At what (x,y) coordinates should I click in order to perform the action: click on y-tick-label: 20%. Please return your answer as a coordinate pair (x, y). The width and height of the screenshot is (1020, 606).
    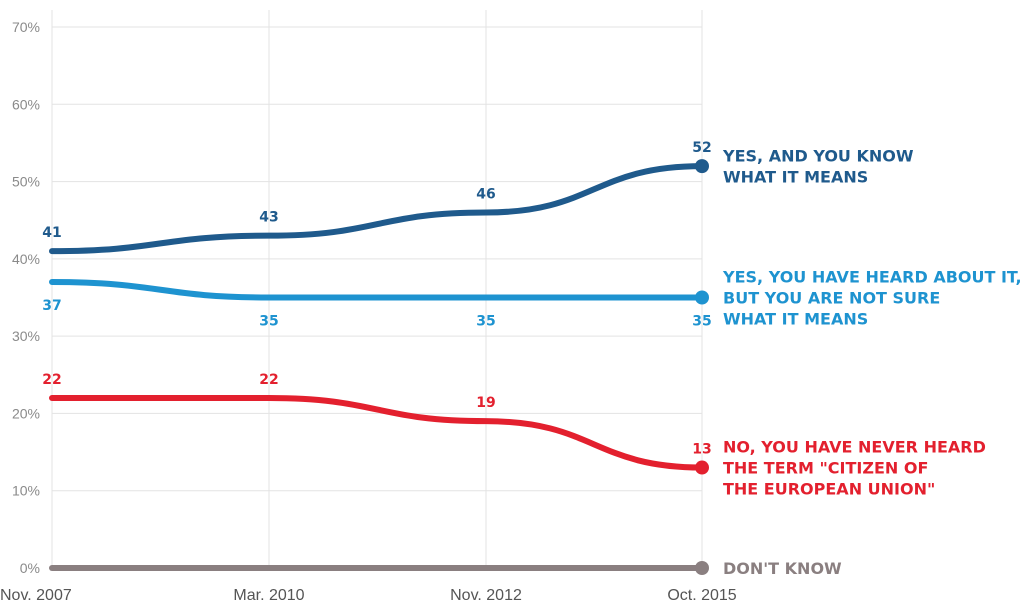
    Looking at the image, I should click on (26, 413).